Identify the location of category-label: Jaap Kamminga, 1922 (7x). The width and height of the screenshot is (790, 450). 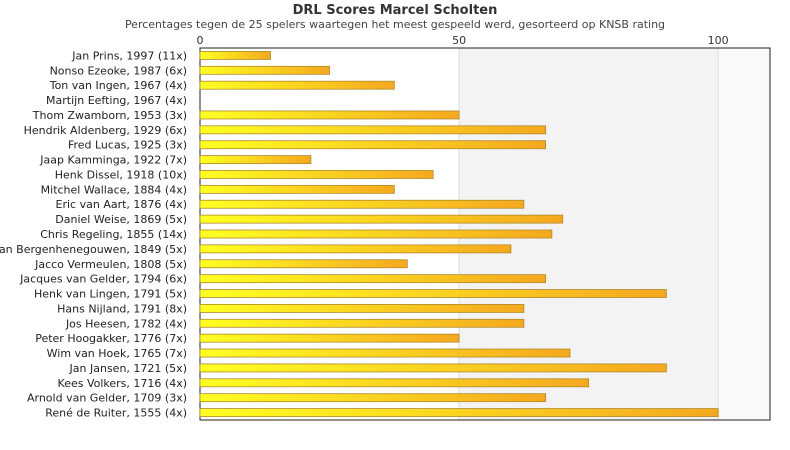
(113, 160).